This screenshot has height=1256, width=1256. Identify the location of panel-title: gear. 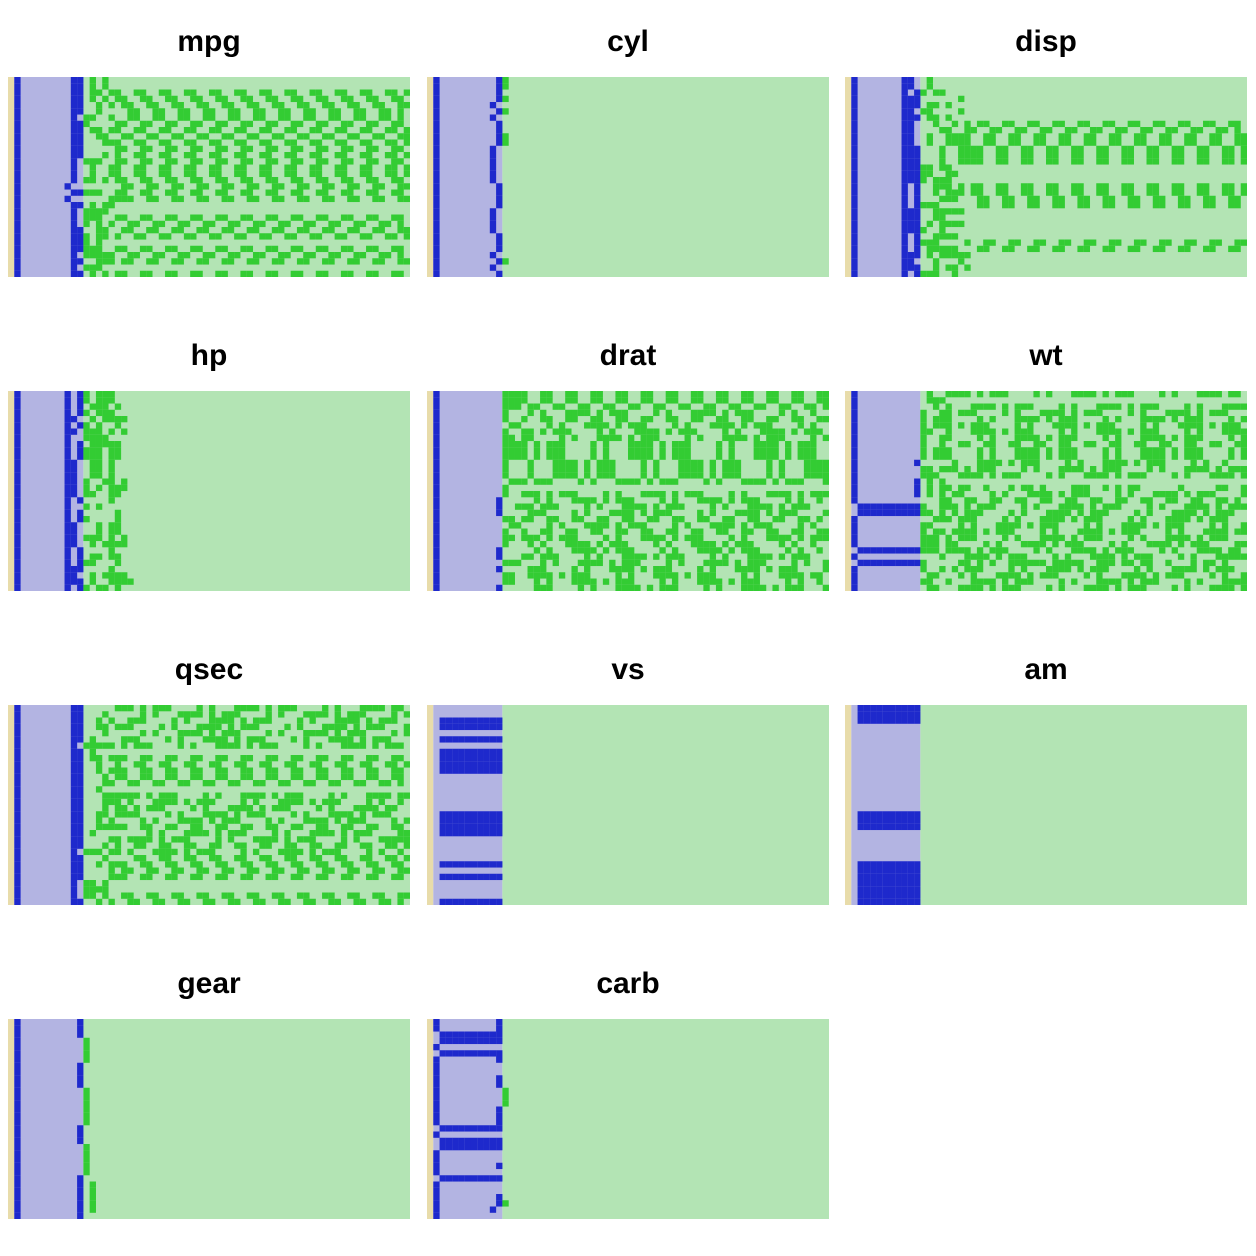
(209, 983).